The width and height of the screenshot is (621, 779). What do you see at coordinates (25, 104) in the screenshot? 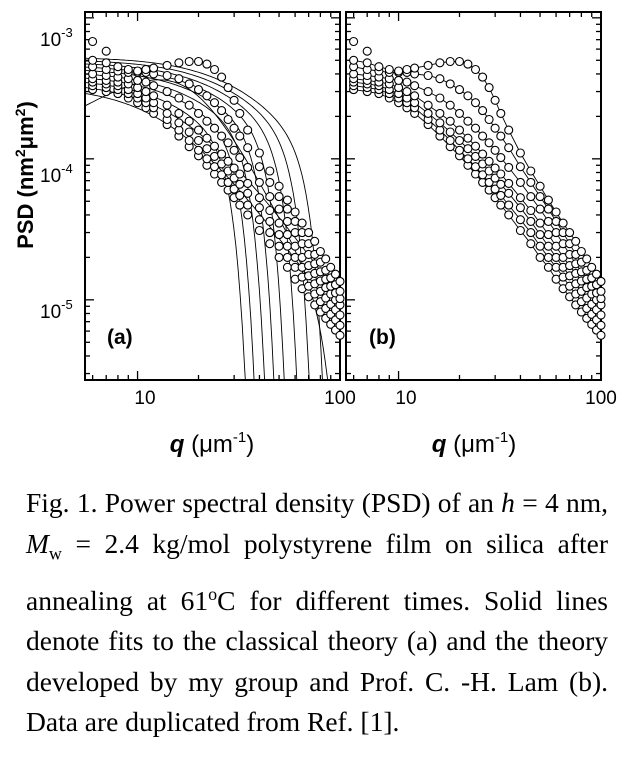
I see `y-axis-label-end: )` at bounding box center [25, 104].